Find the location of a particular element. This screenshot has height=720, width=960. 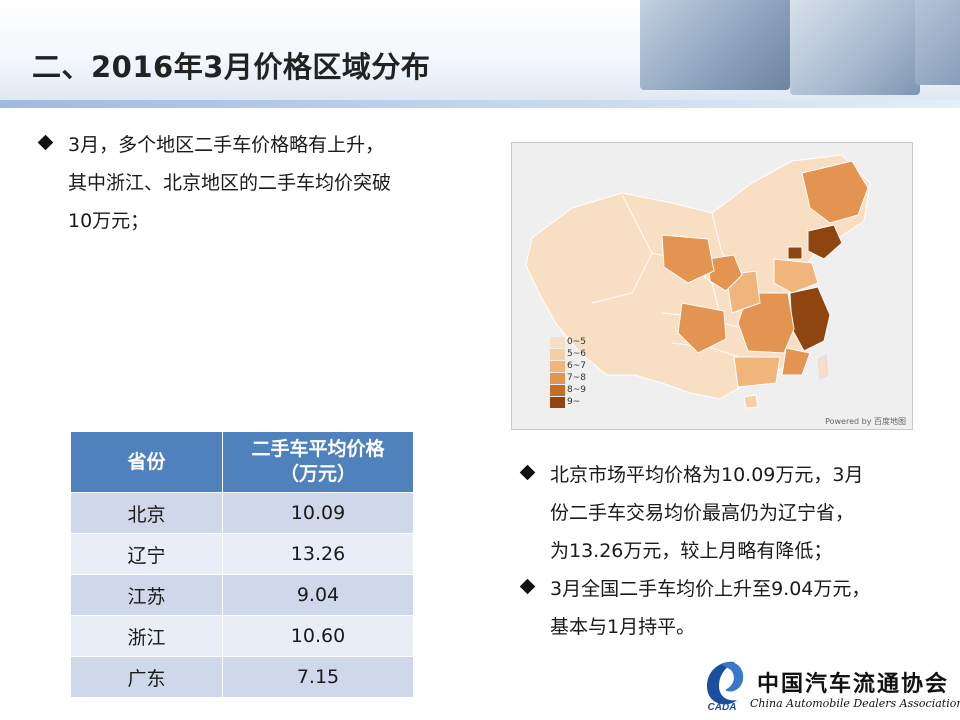

legend-item: 0~5 is located at coordinates (568, 342).